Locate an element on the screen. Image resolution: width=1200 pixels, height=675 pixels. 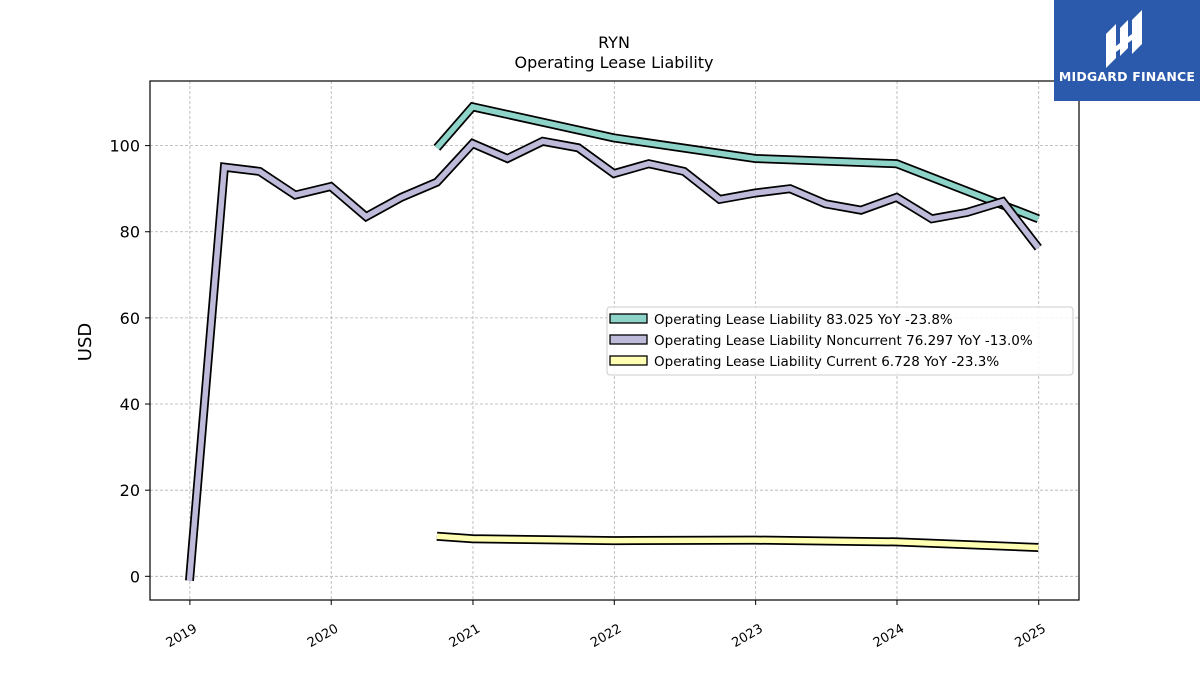
chart-subtitle: Operating Lease Liability is located at coordinates (613, 62).